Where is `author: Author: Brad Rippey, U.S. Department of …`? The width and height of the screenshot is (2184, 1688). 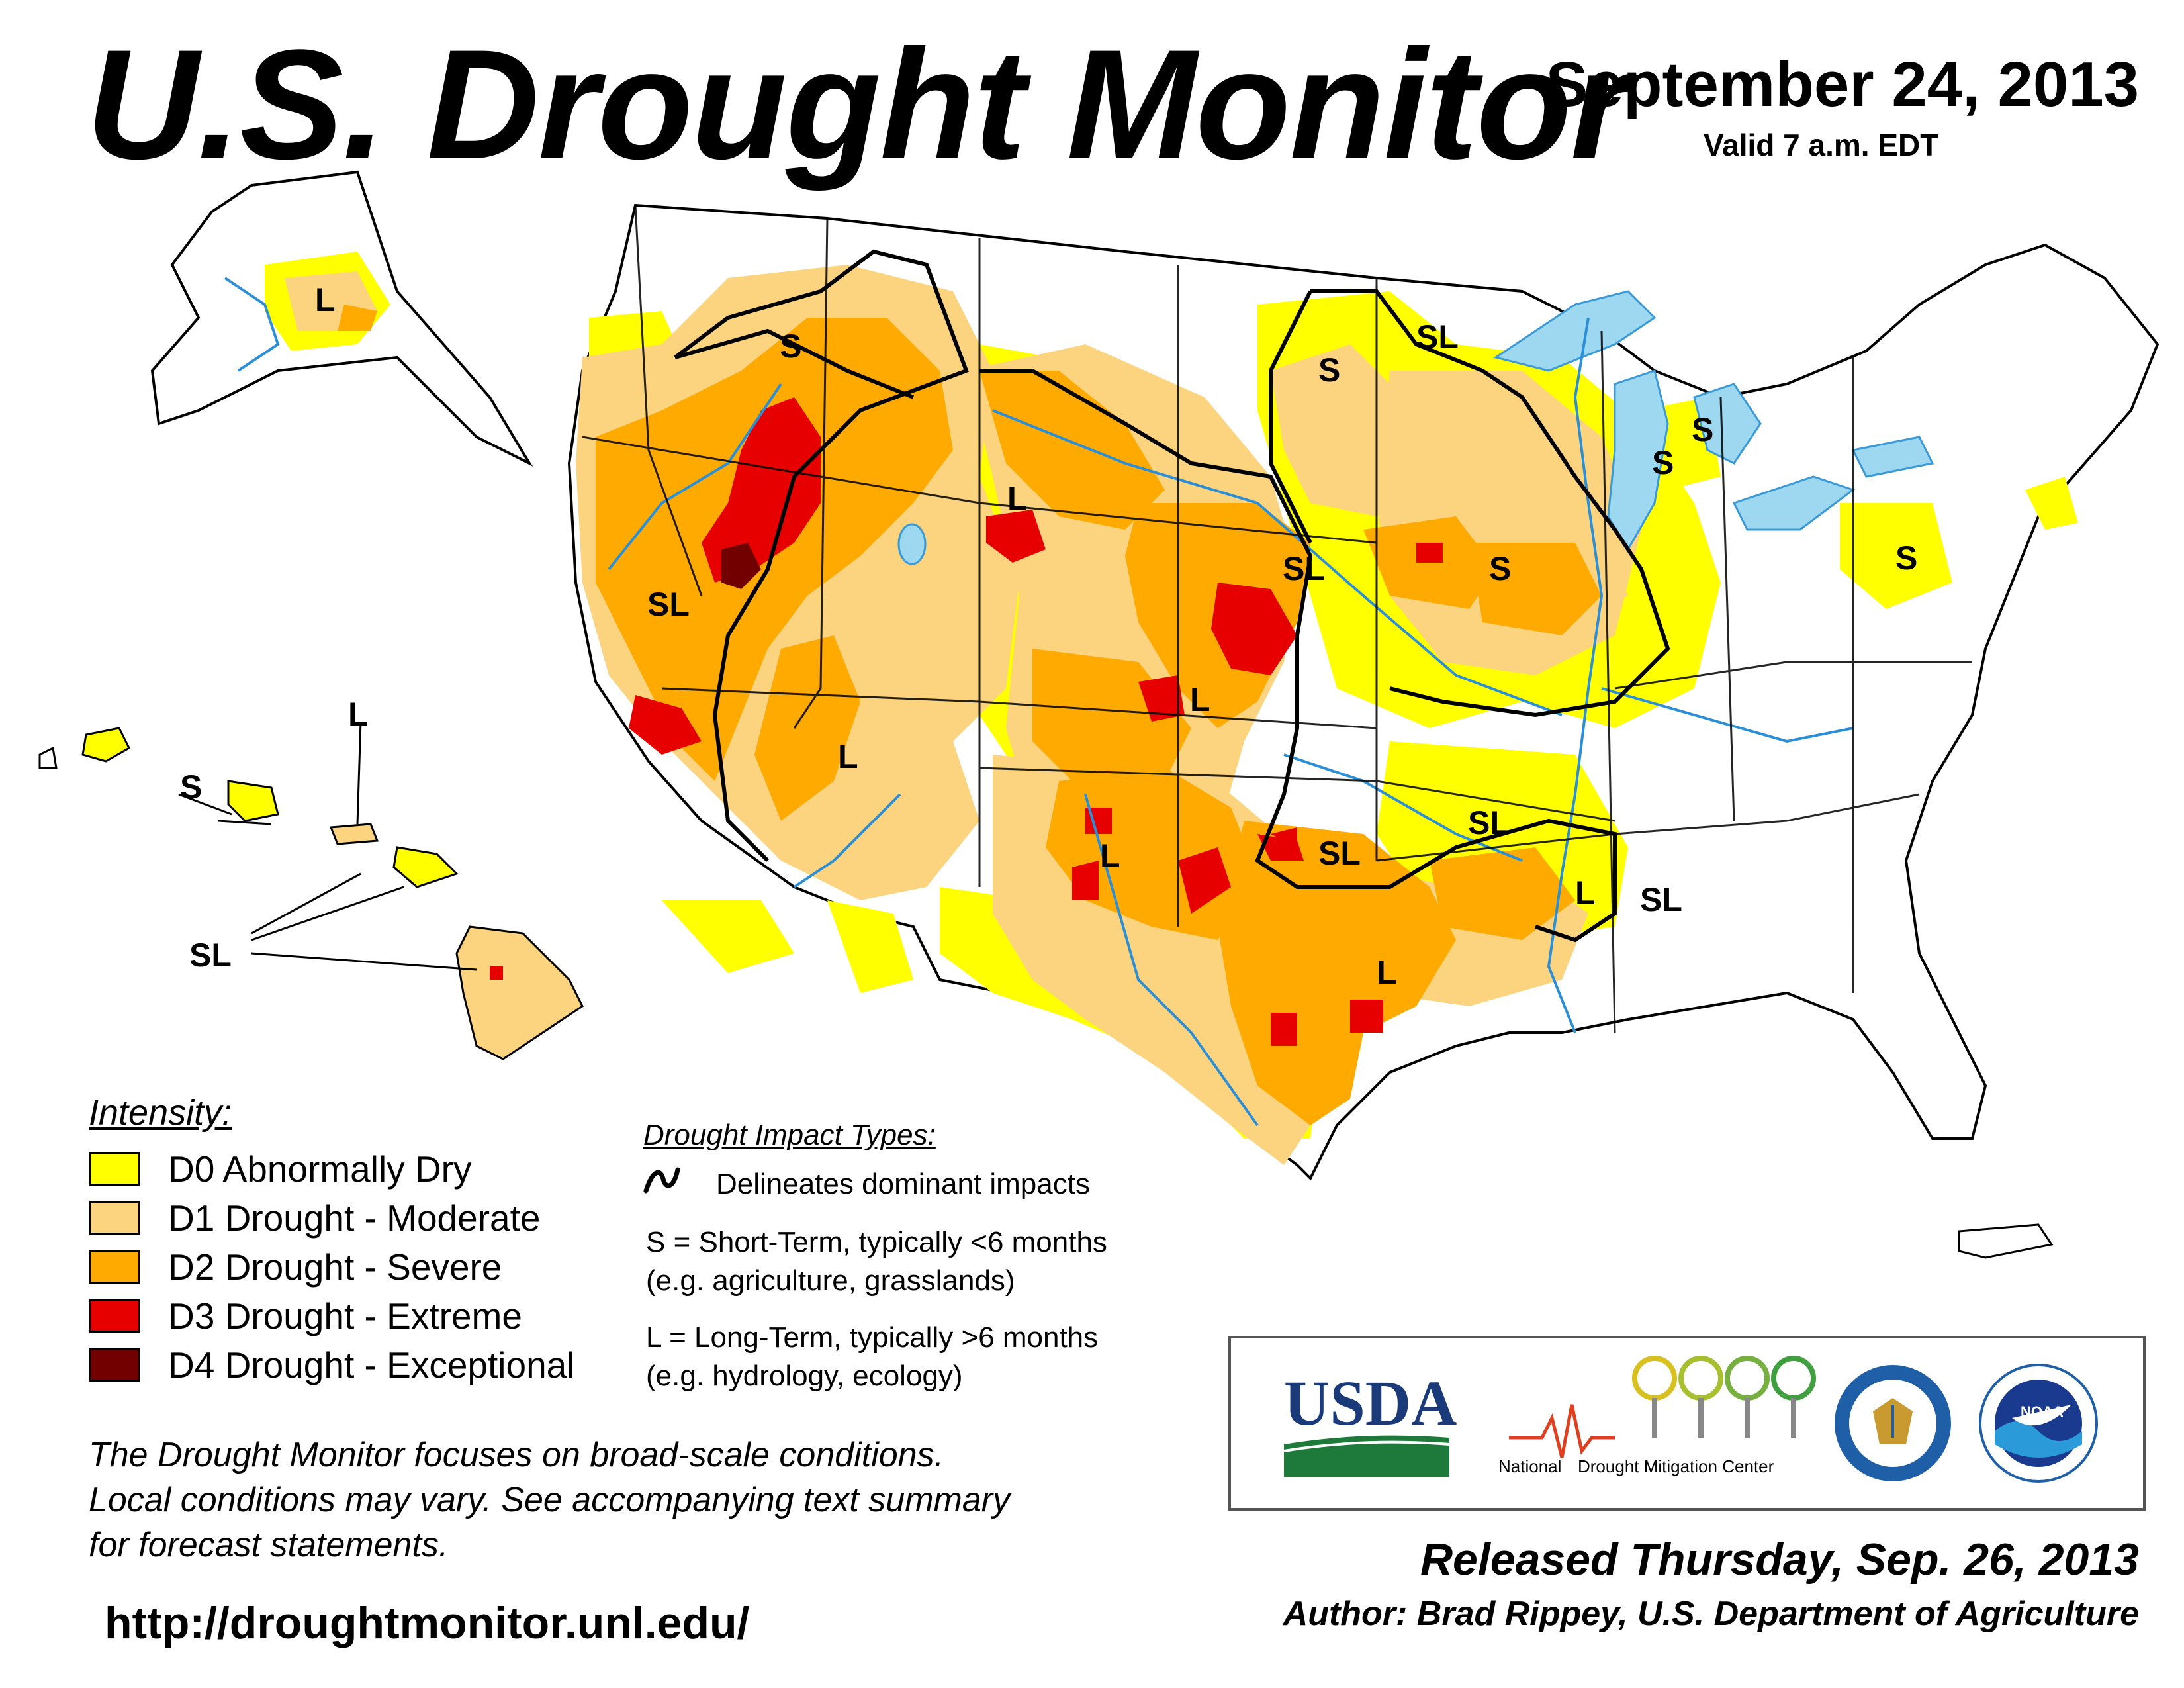
author: Author: Brad Rippey, U.S. Department of … is located at coordinates (1711, 1614).